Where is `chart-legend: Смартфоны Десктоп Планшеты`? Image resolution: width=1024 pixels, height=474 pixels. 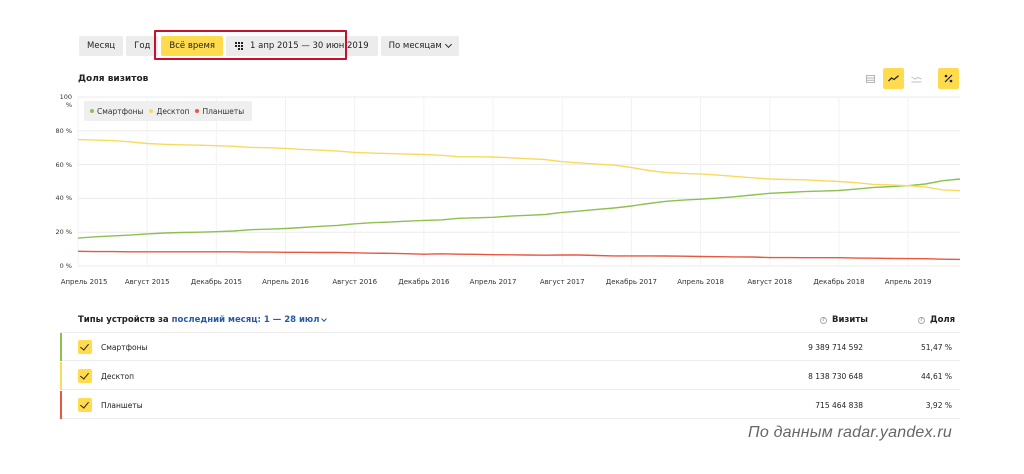 chart-legend: Смартфоны Десктоп Планшеты is located at coordinates (168, 111).